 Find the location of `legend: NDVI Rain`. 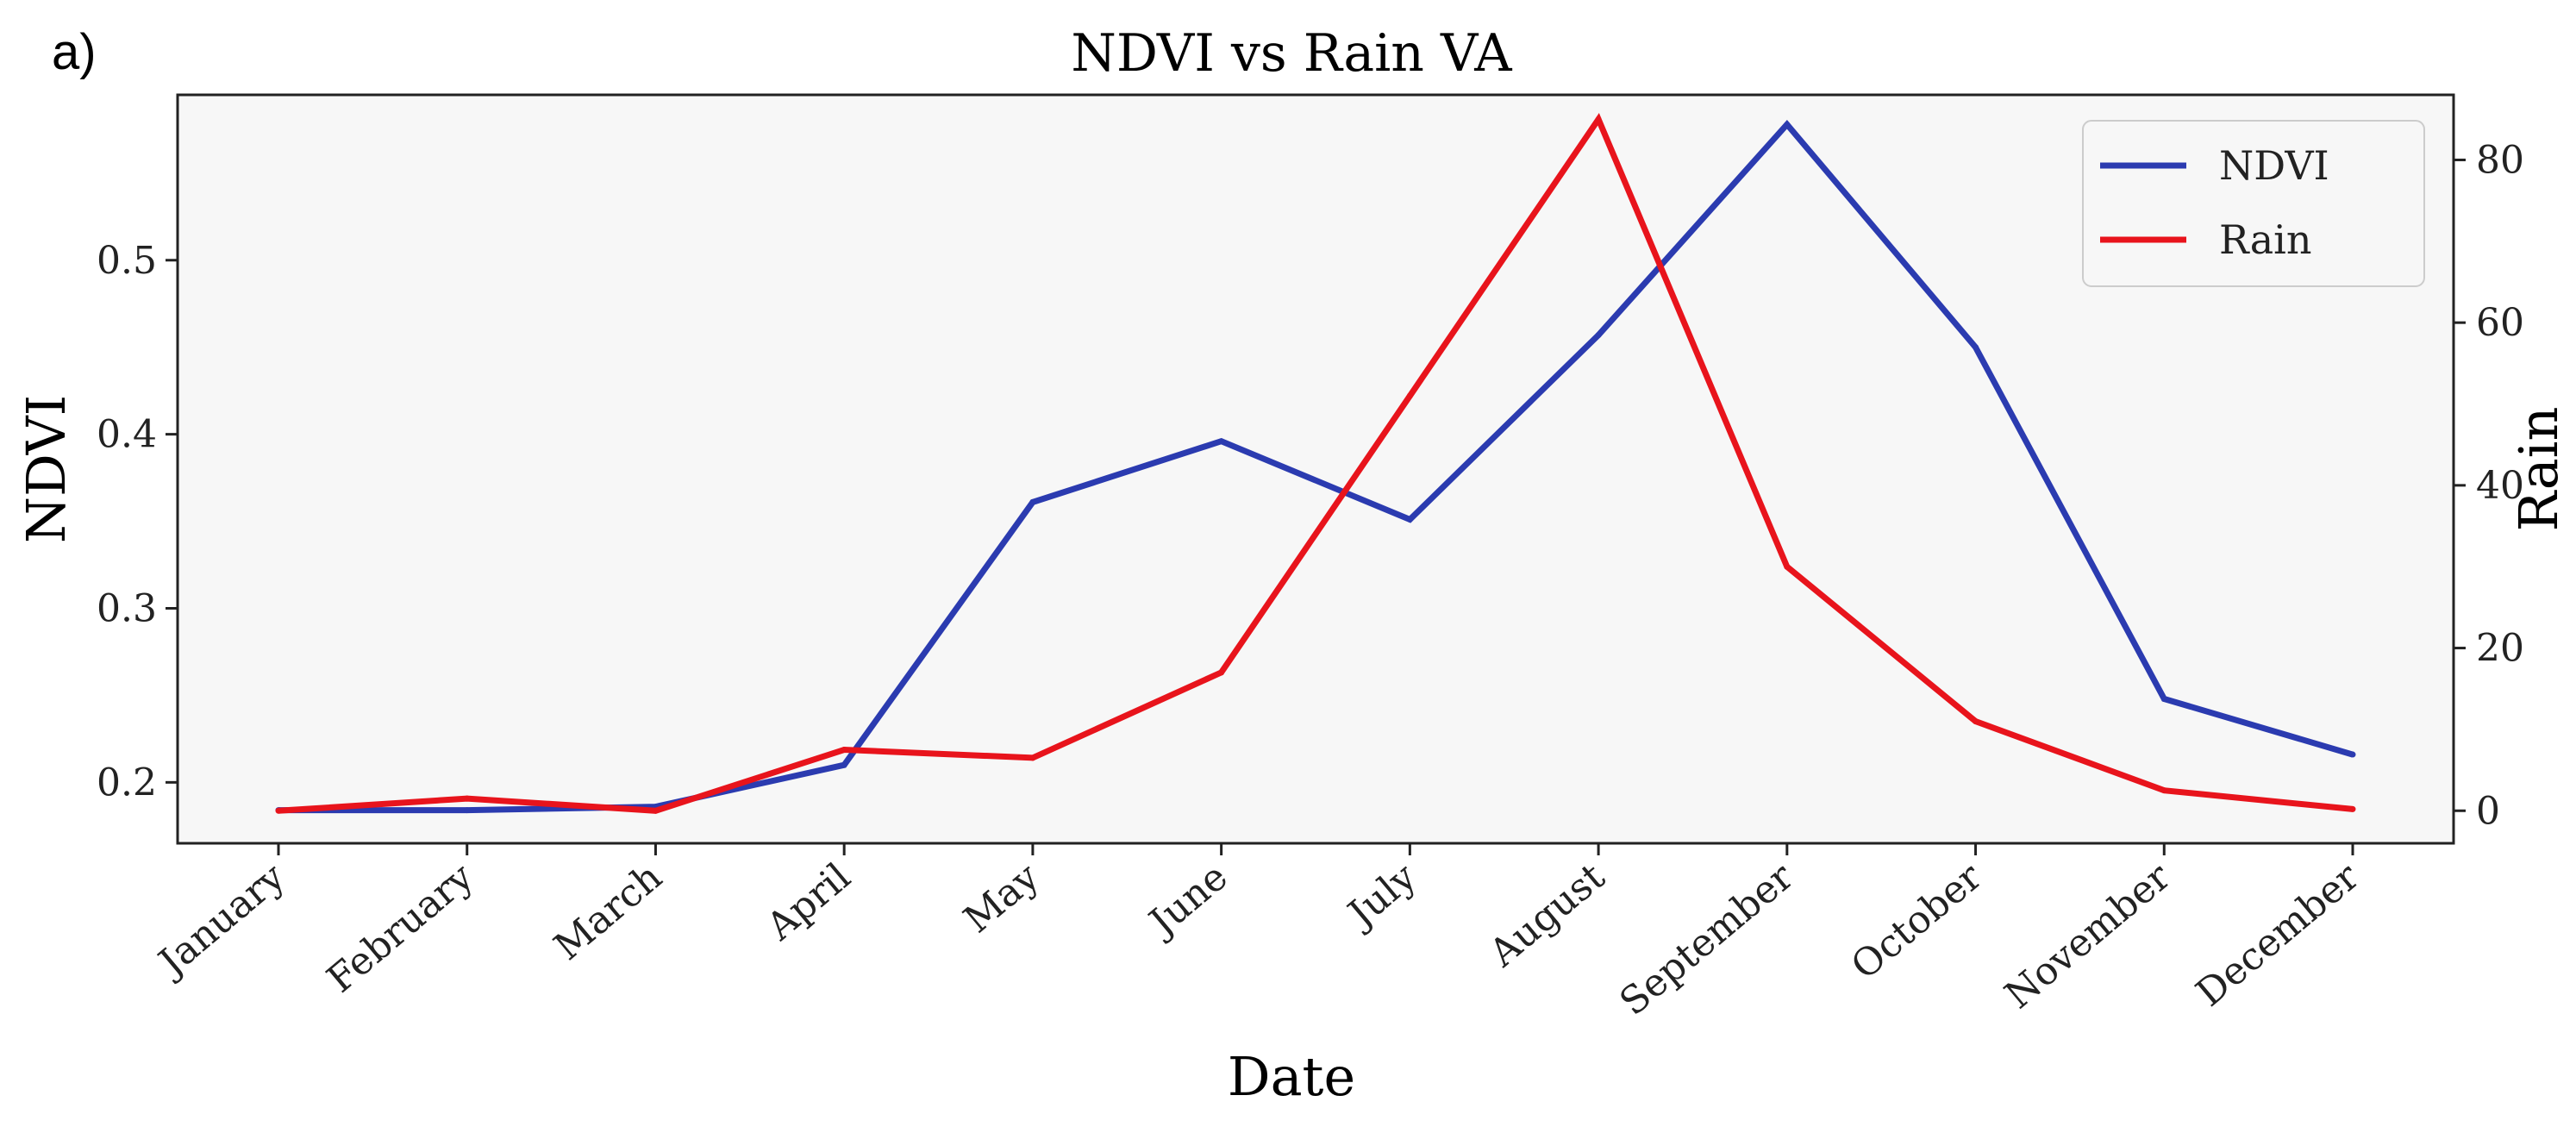

legend: NDVI Rain is located at coordinates (2253, 203).